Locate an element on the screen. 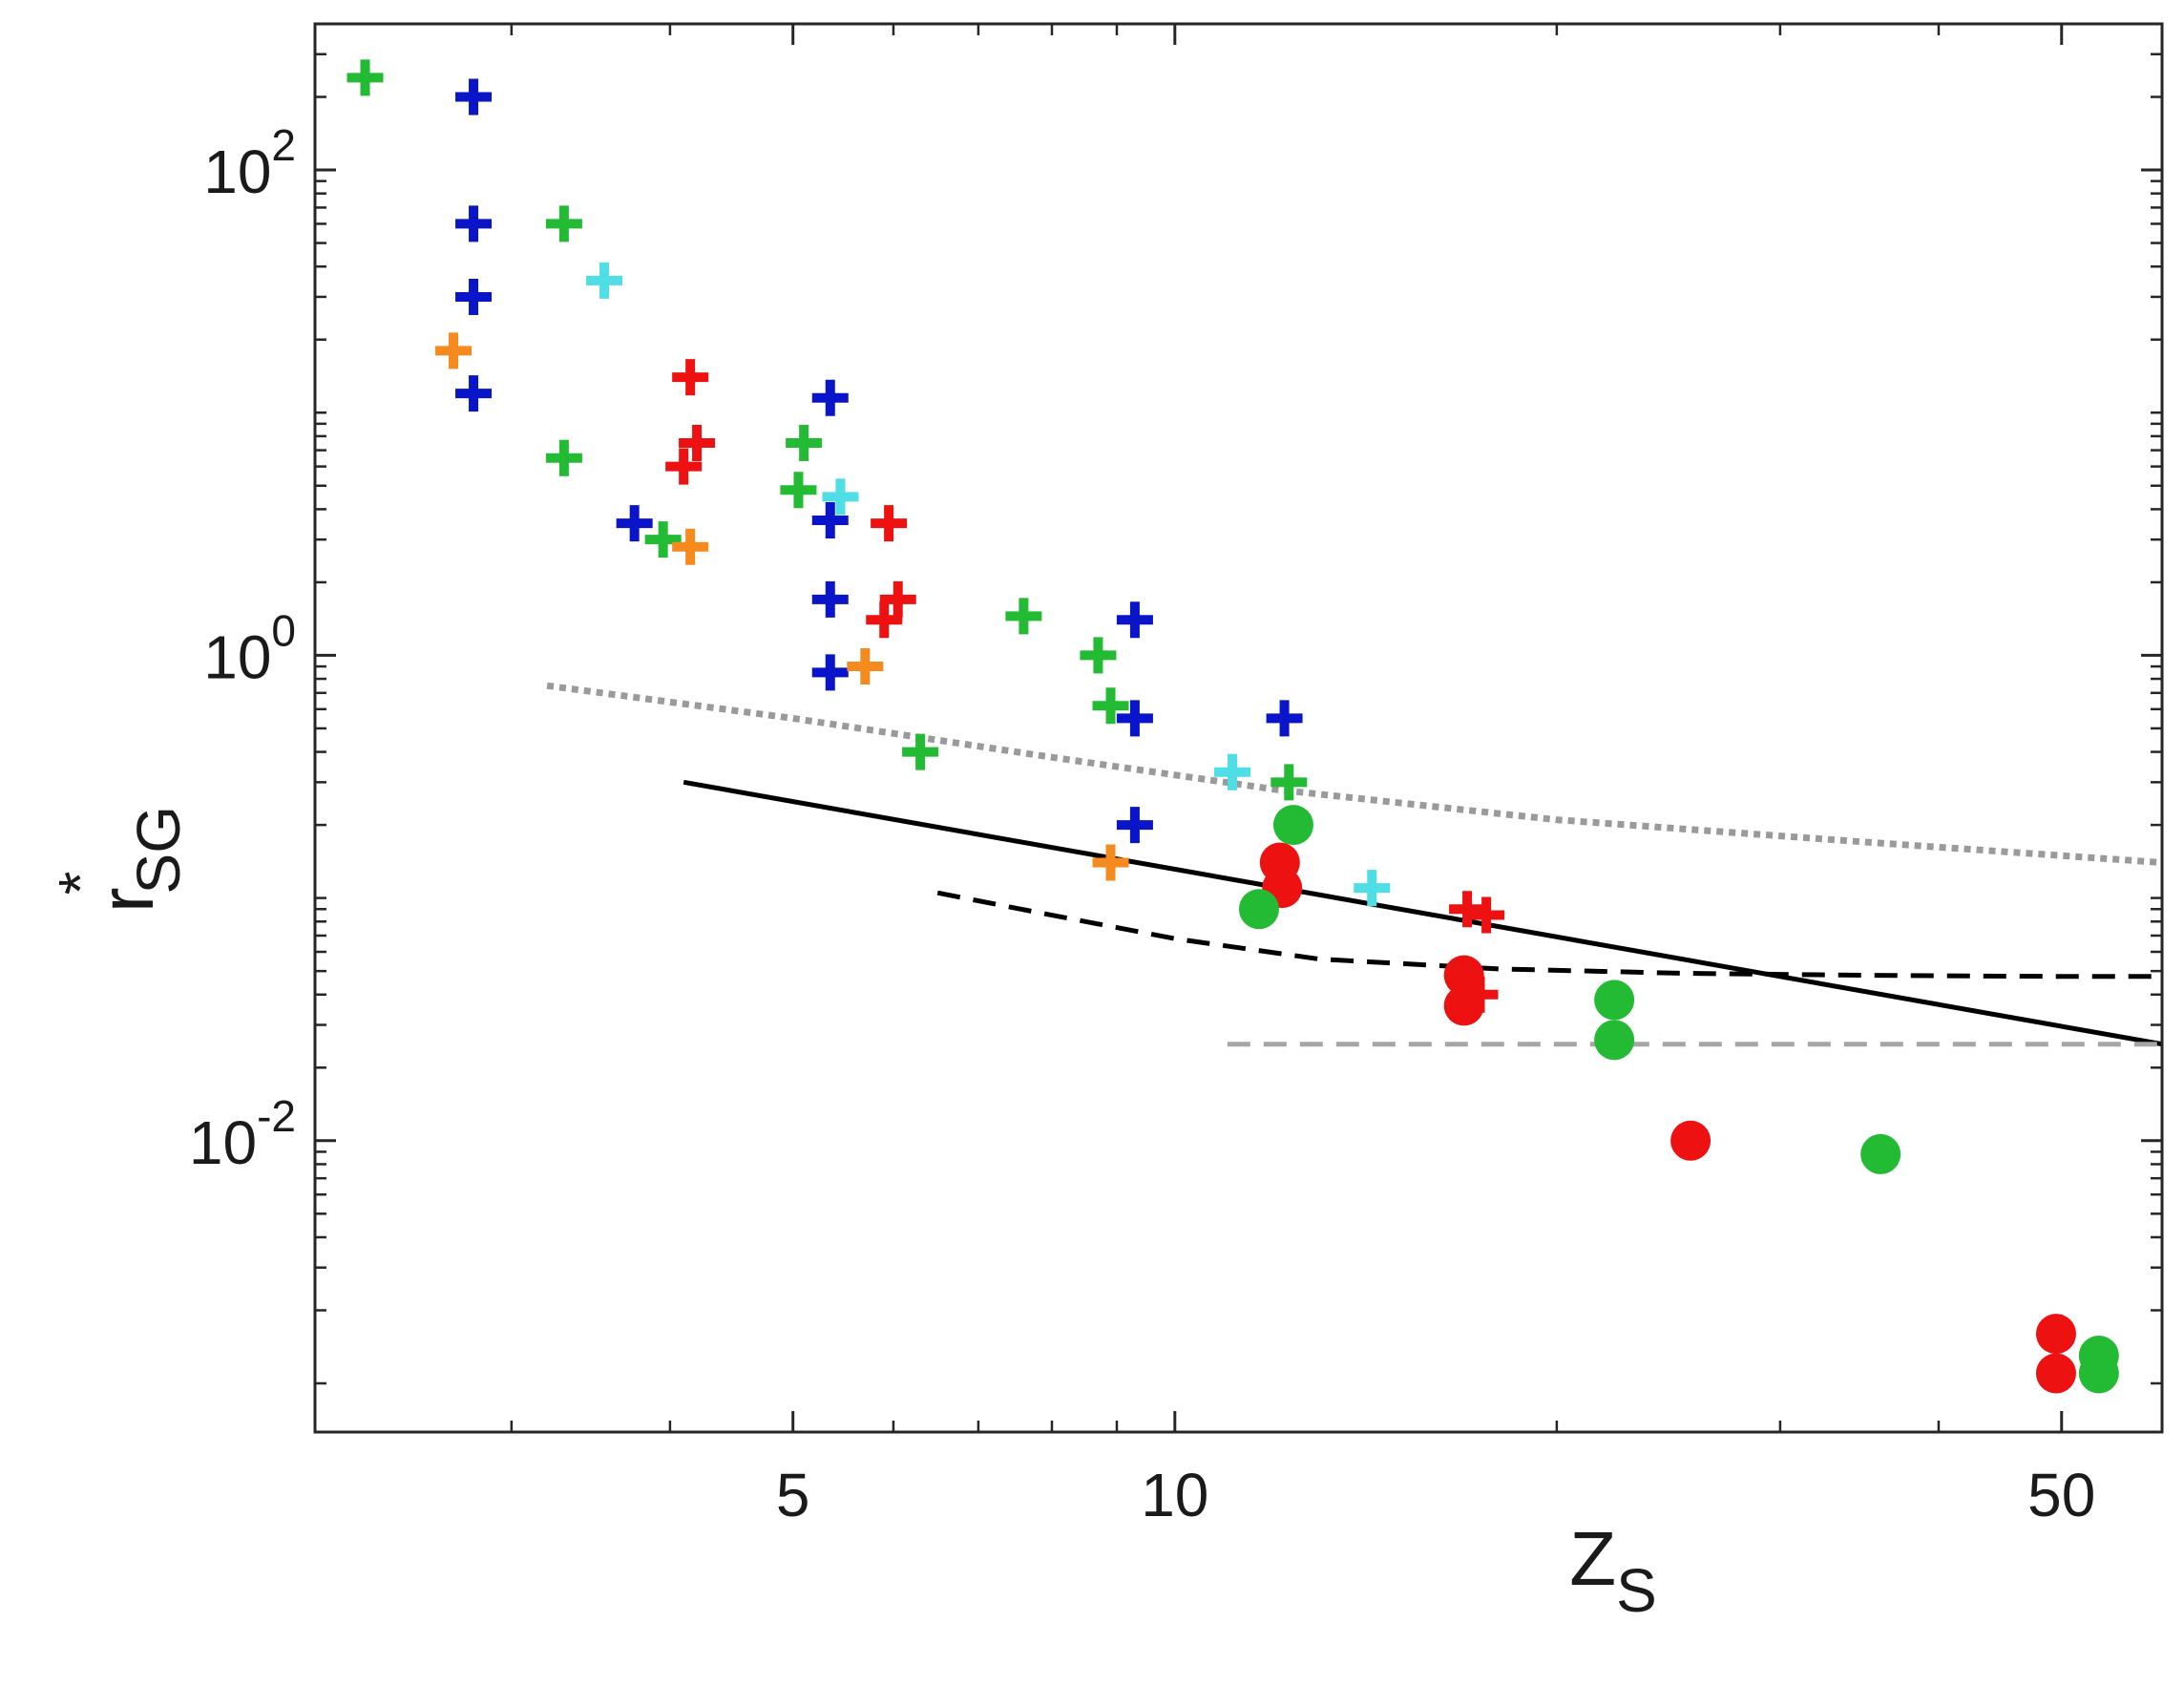 The image size is (2184, 1686). line-solid-black is located at coordinates (1422, 913).